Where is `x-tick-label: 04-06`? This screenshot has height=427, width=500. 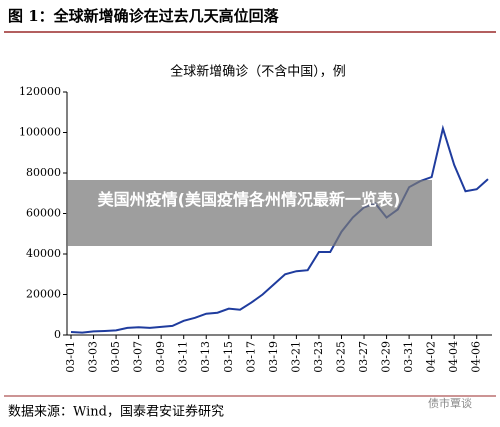
x-tick-label: 04-06 is located at coordinates (476, 357).